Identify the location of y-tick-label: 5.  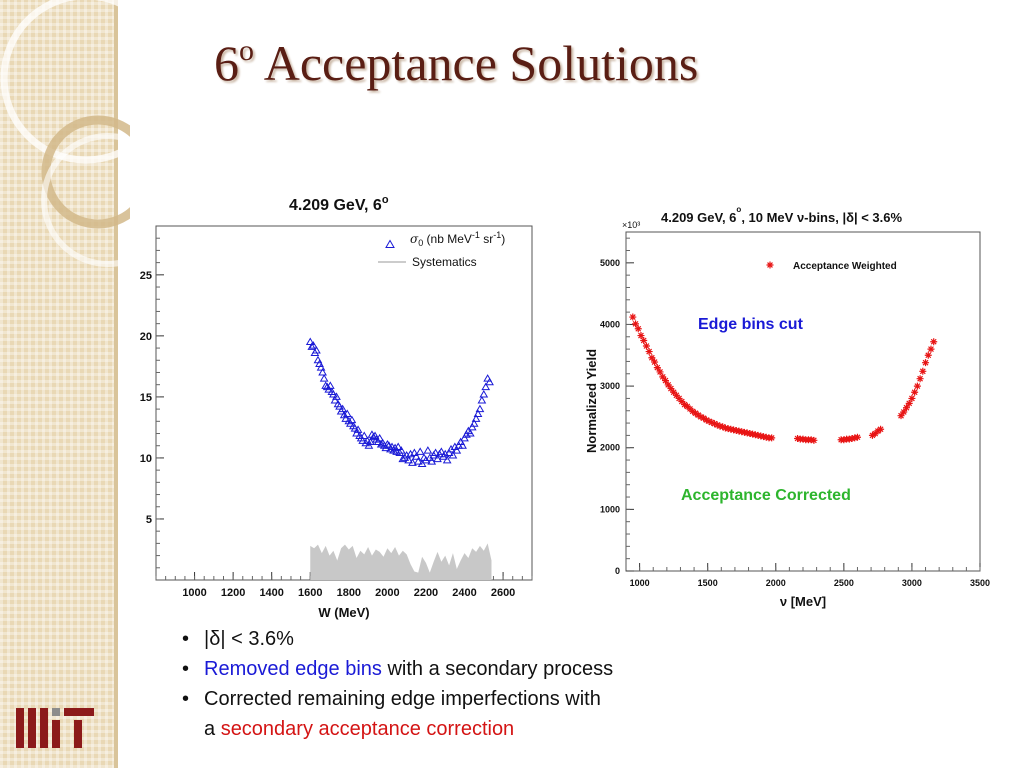
(149, 520).